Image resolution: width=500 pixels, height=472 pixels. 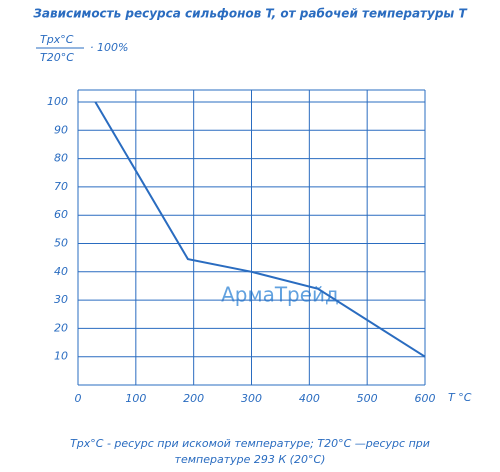 What do you see at coordinates (367, 398) in the screenshot?
I see `x-tick-label: 500` at bounding box center [367, 398].